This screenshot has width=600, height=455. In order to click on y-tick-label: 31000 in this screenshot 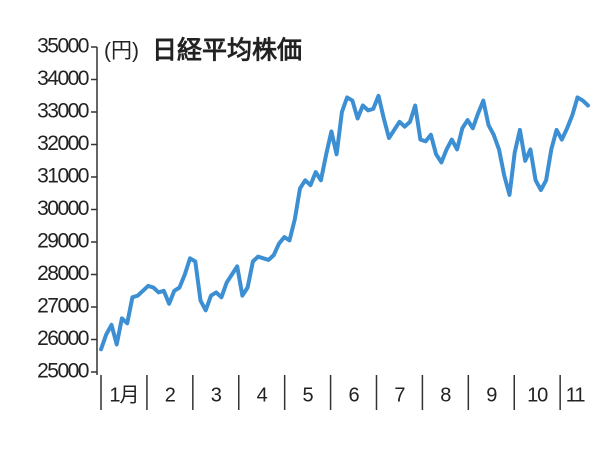, I will do `click(63, 176)`.